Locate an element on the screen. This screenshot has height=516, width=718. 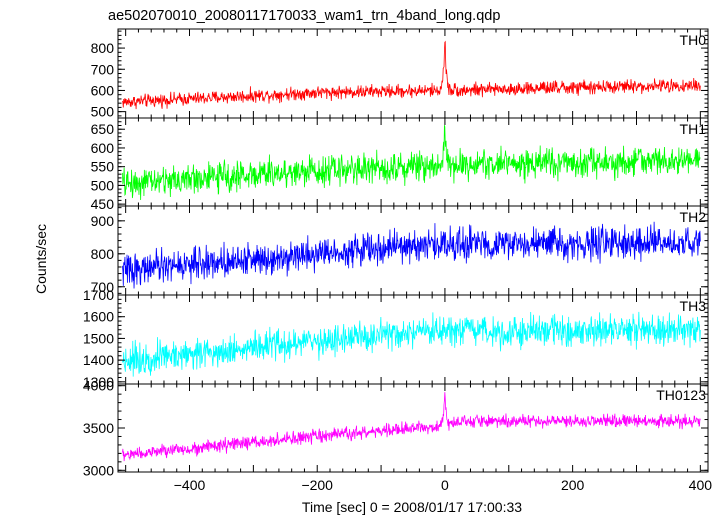
y-tick-label: 450 is located at coordinates (103, 204).